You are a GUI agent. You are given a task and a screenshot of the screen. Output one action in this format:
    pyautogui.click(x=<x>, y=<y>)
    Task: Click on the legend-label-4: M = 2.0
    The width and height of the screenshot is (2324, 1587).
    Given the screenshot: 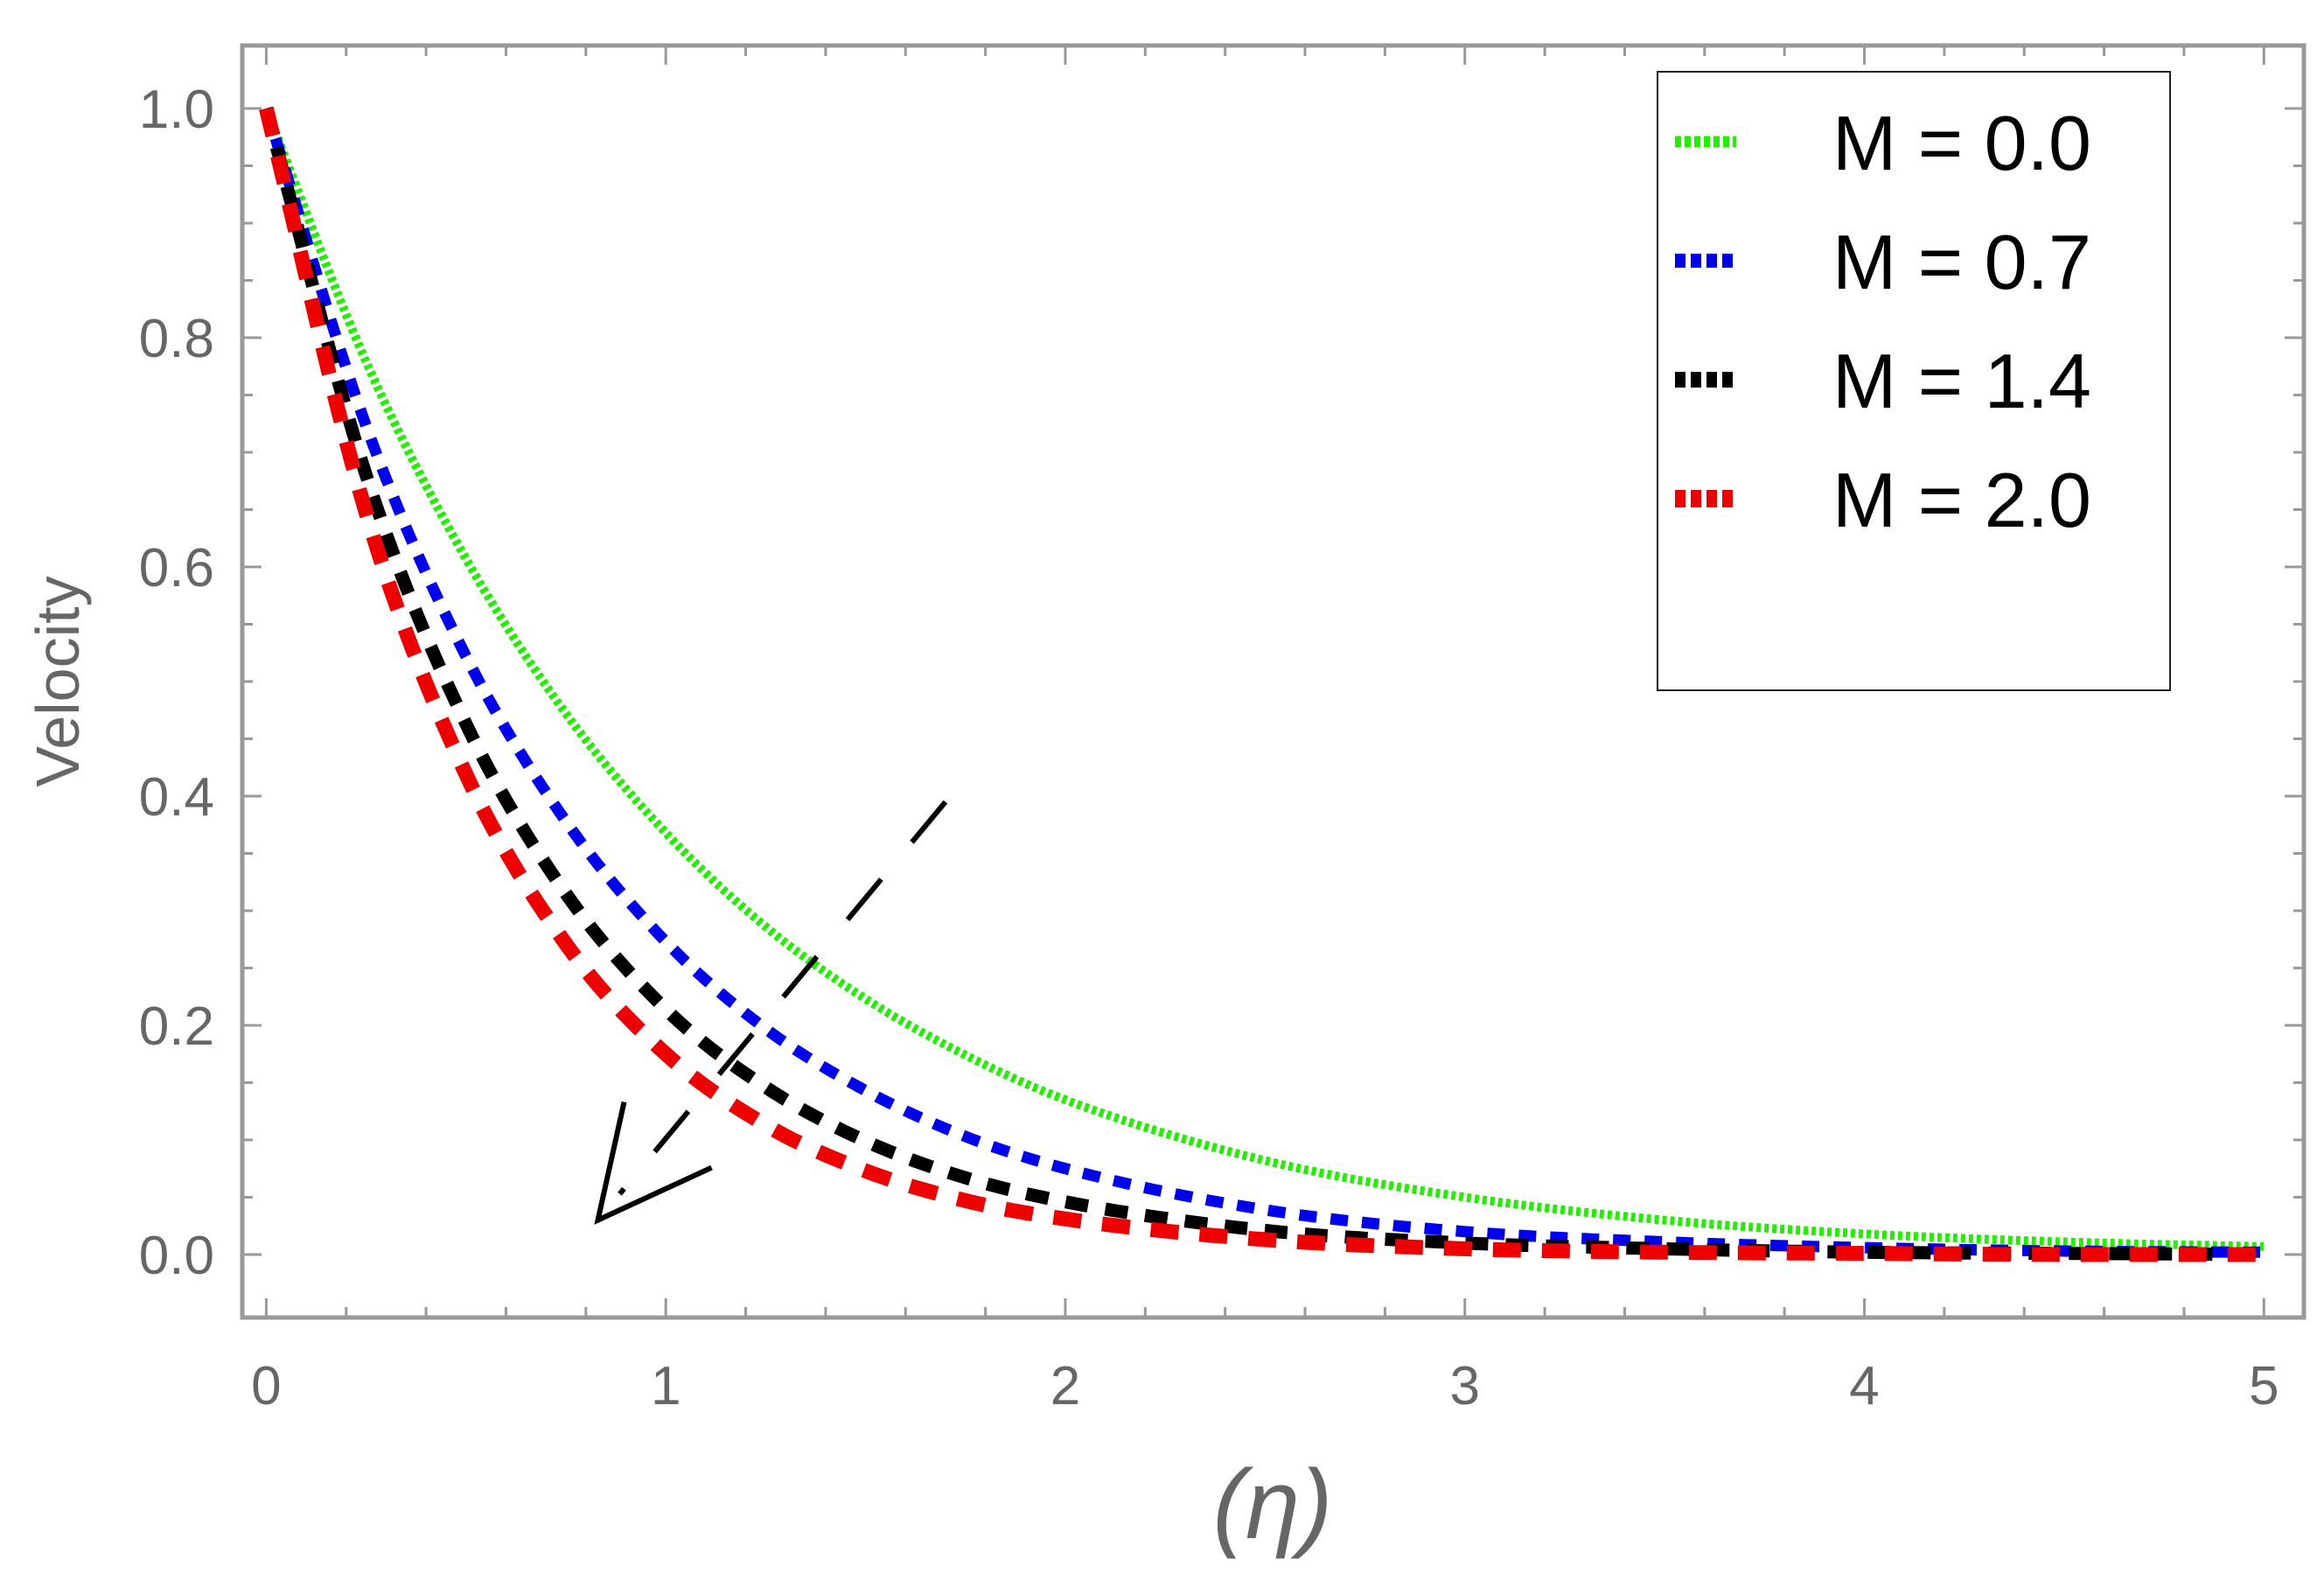 What is the action you would take?
    pyautogui.click(x=1961, y=500)
    